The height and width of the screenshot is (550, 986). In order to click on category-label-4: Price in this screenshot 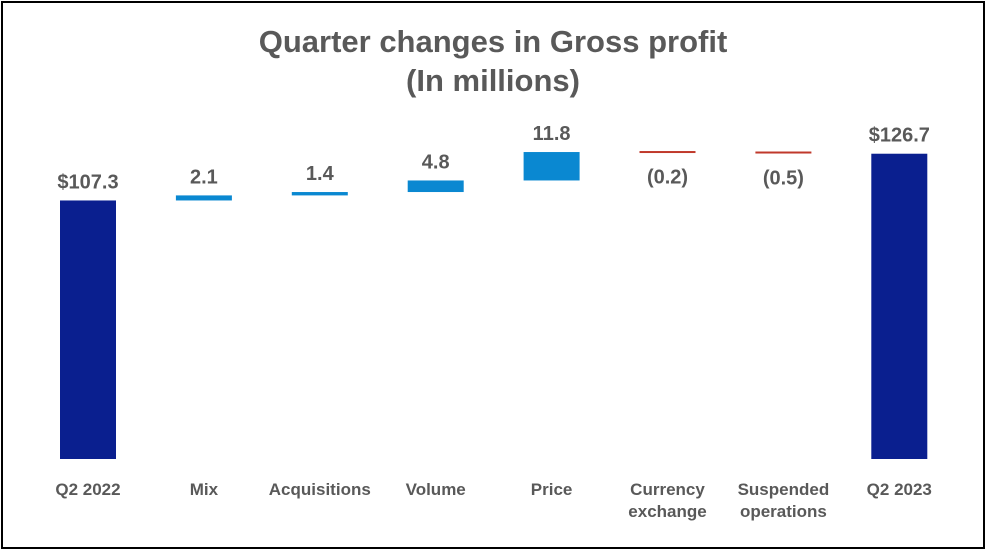, I will do `click(552, 489)`.